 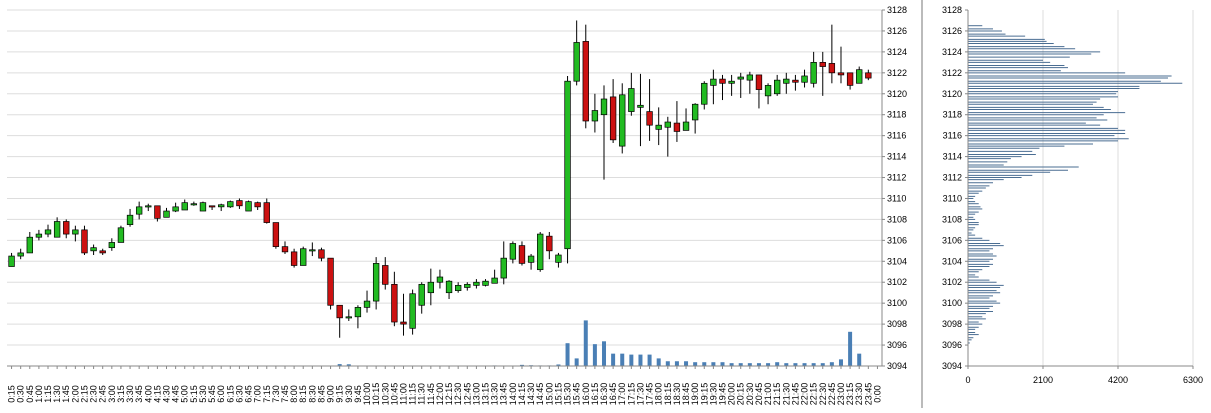 What do you see at coordinates (897, 366) in the screenshot?
I see `price-tick-label: 3094` at bounding box center [897, 366].